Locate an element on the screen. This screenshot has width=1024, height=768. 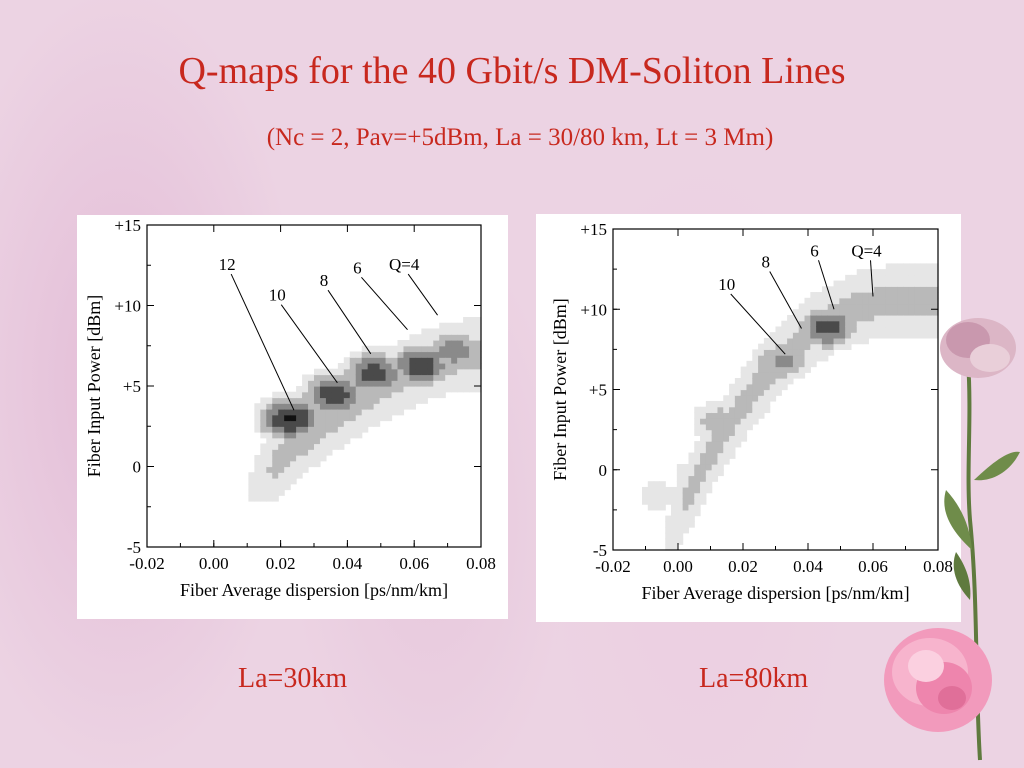
contour-leader-line is located at coordinates (384, 303).